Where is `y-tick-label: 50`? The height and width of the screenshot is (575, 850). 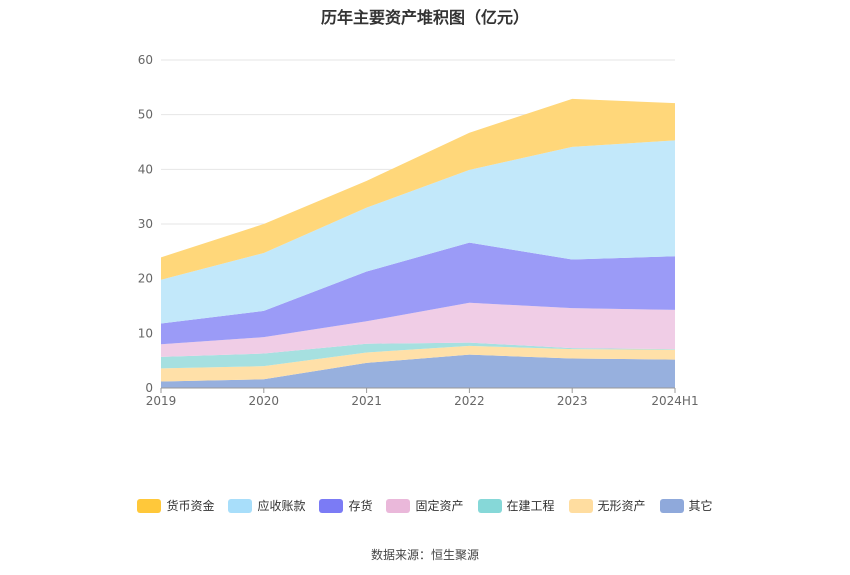
y-tick-label: 50 is located at coordinates (145, 115).